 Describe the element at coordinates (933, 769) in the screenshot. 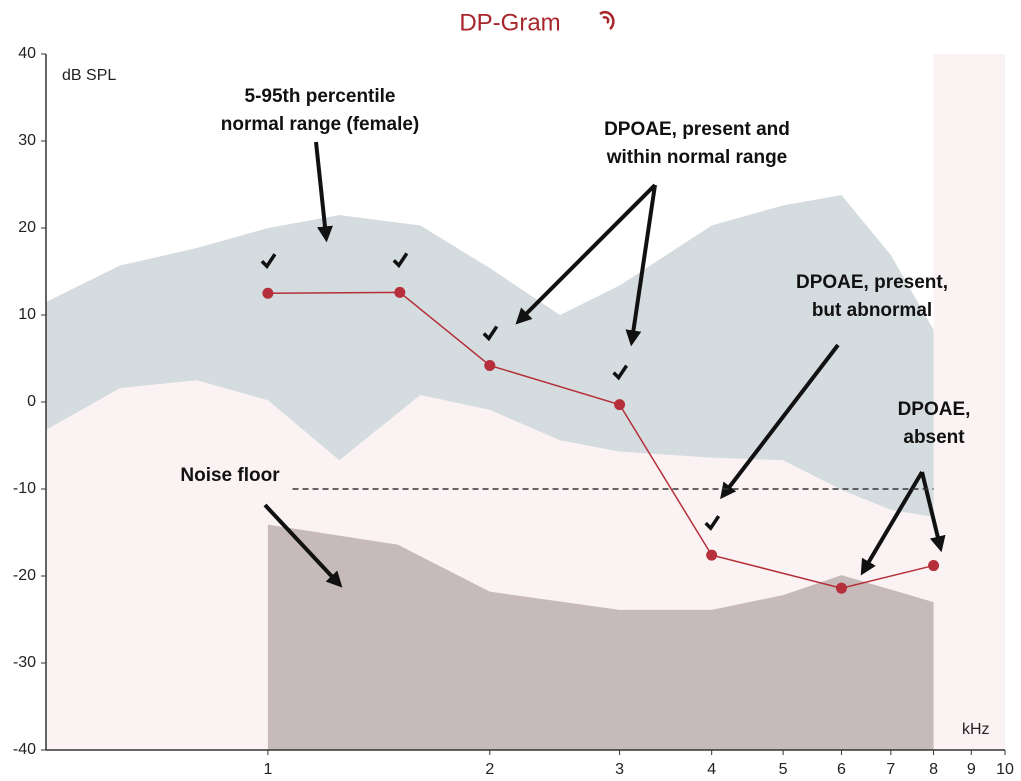

I see `x-tick-label: 8` at that location.